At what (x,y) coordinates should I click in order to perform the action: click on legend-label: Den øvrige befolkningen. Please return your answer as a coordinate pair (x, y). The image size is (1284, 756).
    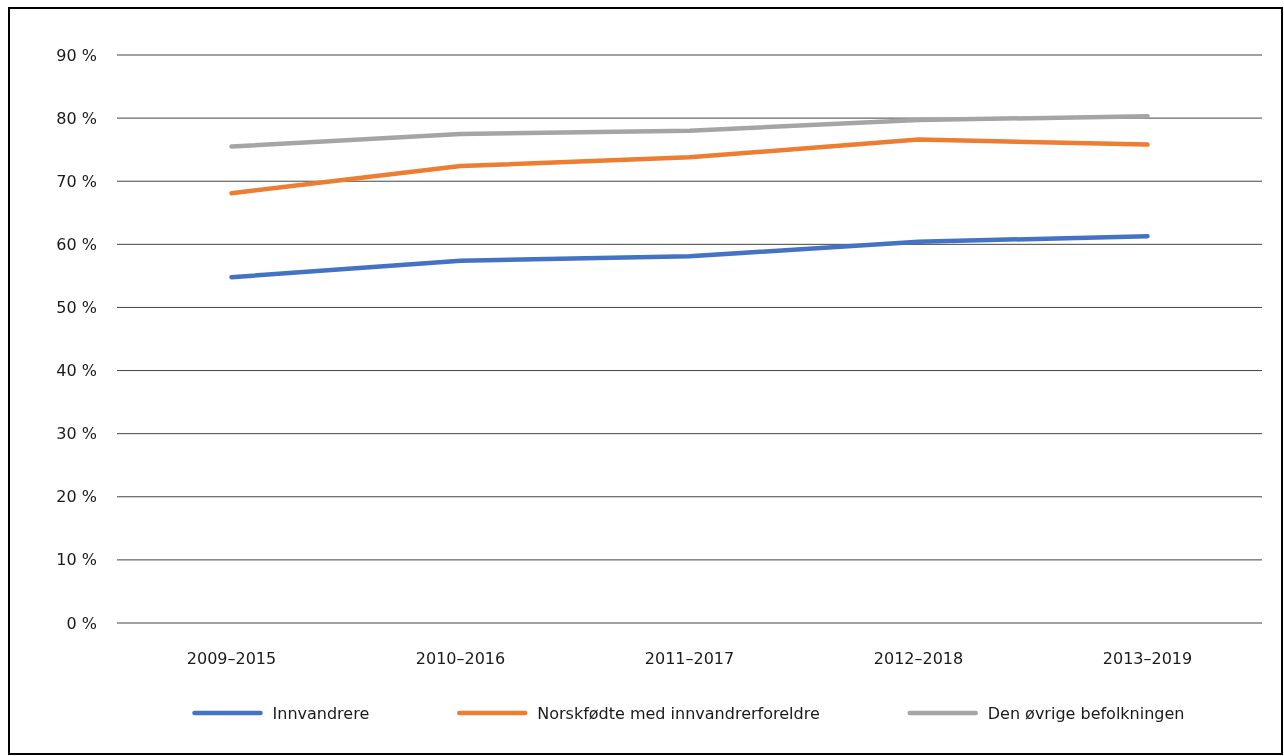
    Looking at the image, I should click on (1086, 713).